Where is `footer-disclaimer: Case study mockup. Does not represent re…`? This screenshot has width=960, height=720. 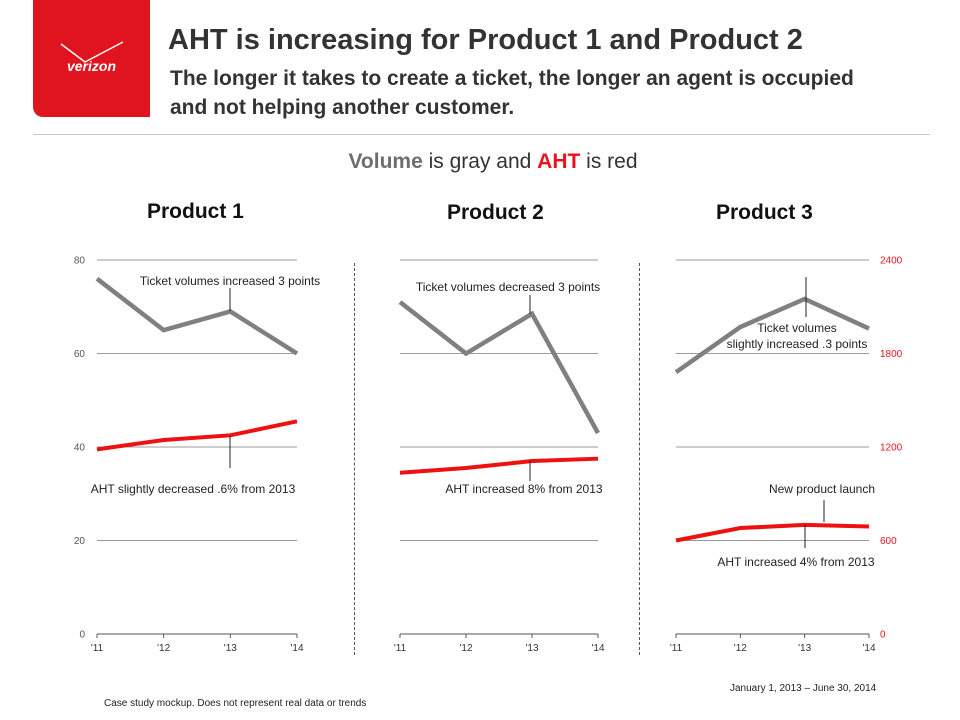
footer-disclaimer: Case study mockup. Does not represent re… is located at coordinates (235, 703).